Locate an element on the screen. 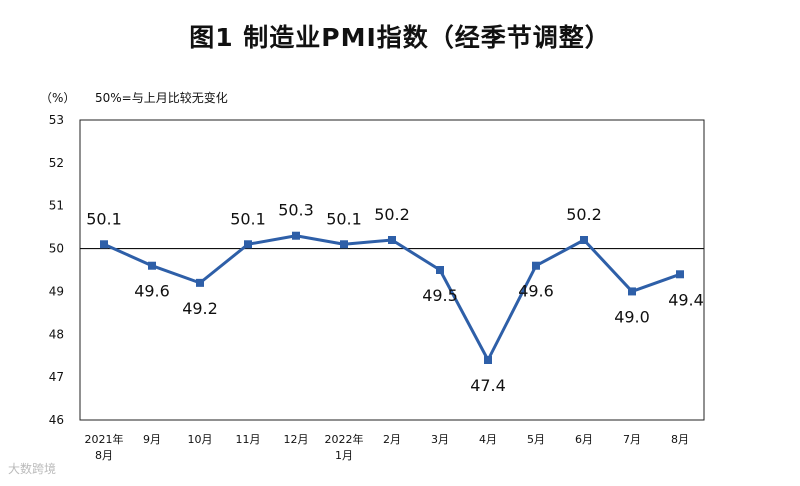 This screenshot has height=486, width=800. data-label: 49.4 is located at coordinates (686, 299).